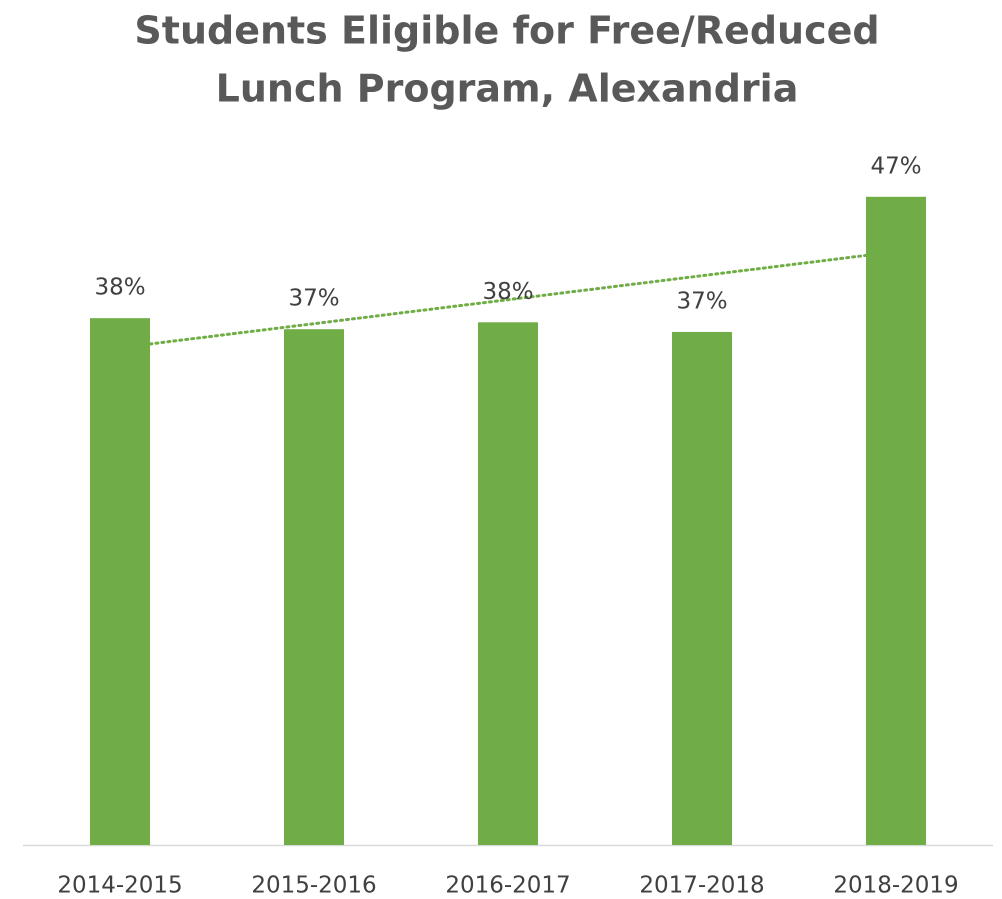  I want to click on x-tick-label: 2014-2015, so click(119, 886).